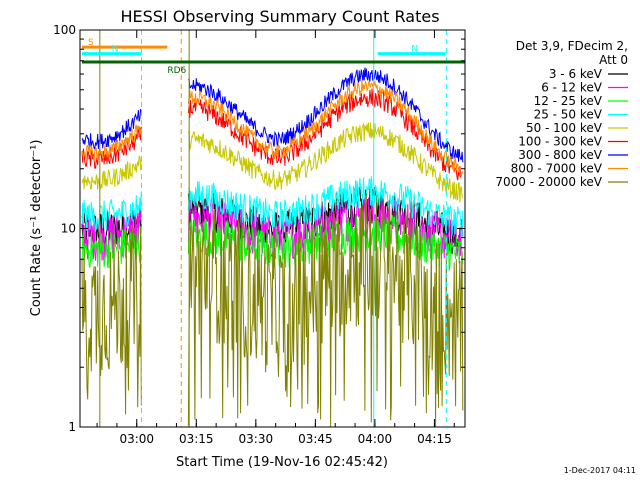 The image size is (640, 480). What do you see at coordinates (572, 46) in the screenshot?
I see `legend-header-line-1: Det 3,9, FDecim 2,` at bounding box center [572, 46].